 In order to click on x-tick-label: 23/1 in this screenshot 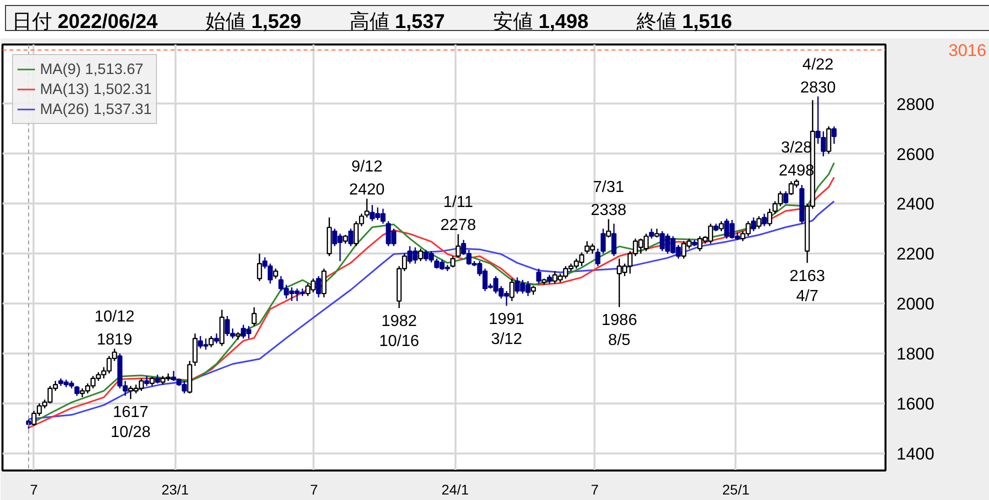, I will do `click(175, 490)`.